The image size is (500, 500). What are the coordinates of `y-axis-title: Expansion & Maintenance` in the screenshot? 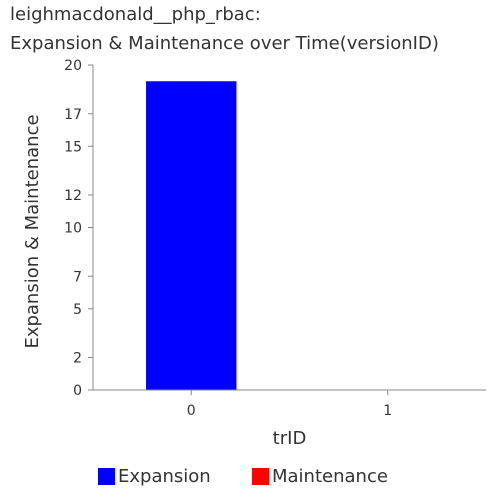 It's located at (32, 231).